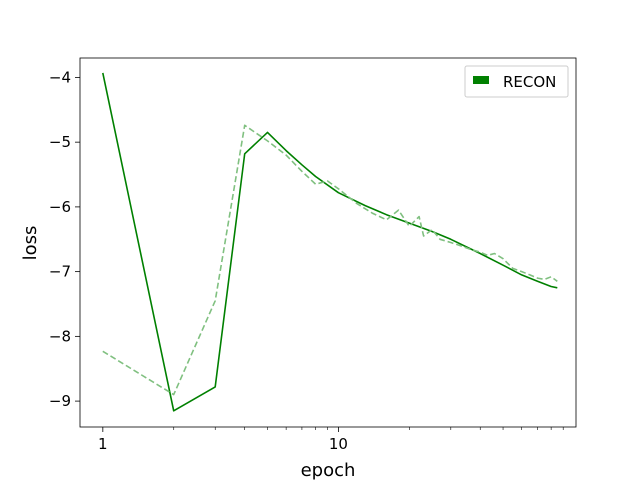 This screenshot has height=480, width=640. I want to click on legend-swatch, so click(481, 80).